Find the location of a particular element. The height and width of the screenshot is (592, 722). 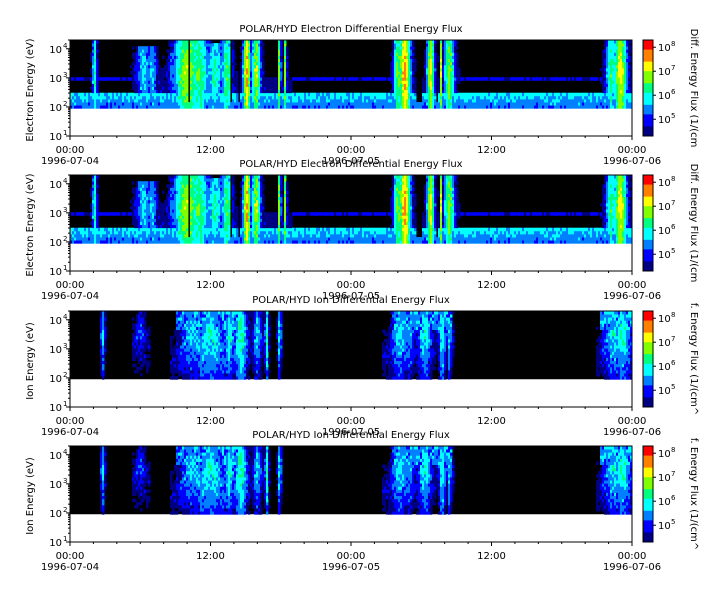

colorbar-segment is located at coordinates (648, 128).